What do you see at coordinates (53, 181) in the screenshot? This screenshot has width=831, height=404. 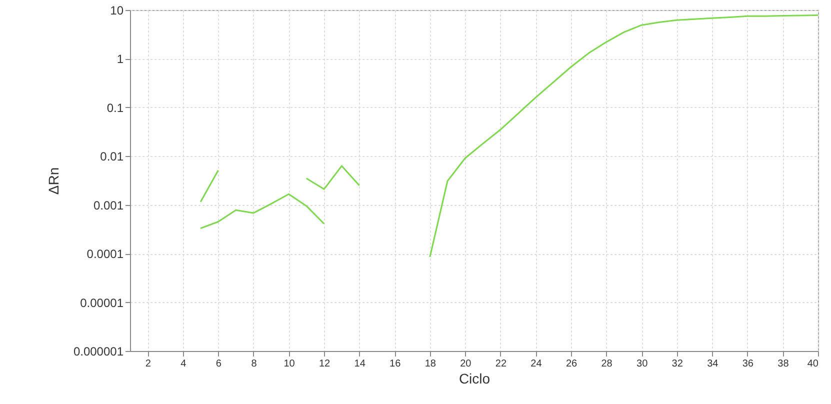 I see `y-axis-title: ΔRn` at bounding box center [53, 181].